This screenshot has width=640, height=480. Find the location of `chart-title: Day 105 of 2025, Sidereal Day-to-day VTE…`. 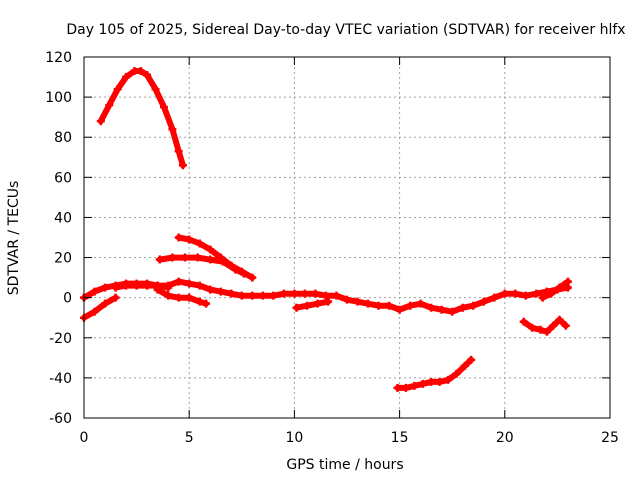

chart-title: Day 105 of 2025, Sidereal Day-to-day VTE… is located at coordinates (345, 30).